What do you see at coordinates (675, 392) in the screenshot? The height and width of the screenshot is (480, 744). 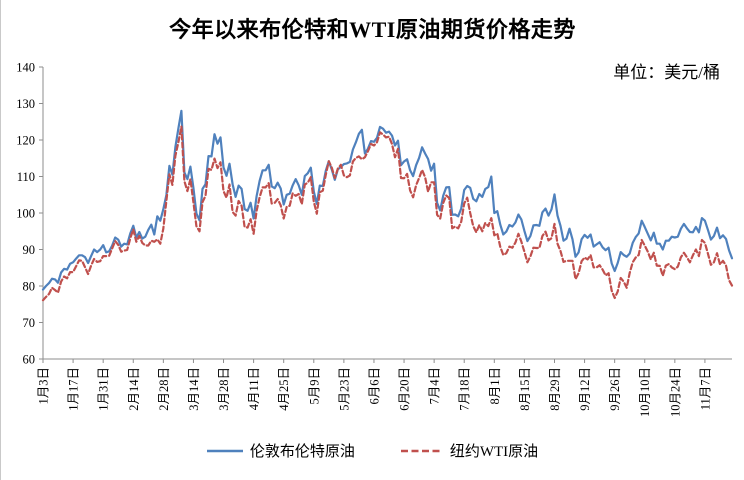 I see `x-tick-label: 10月24日` at bounding box center [675, 392].